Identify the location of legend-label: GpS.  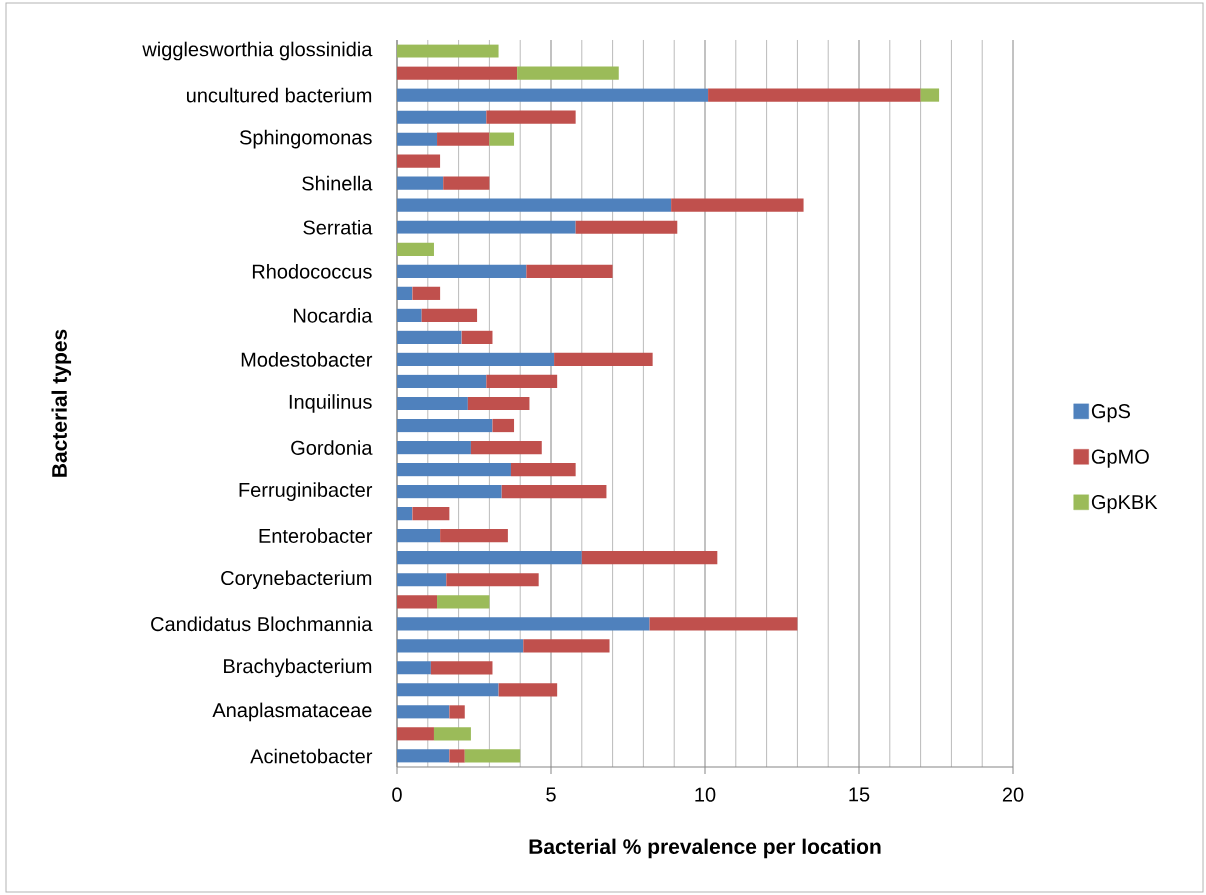
(1110, 413).